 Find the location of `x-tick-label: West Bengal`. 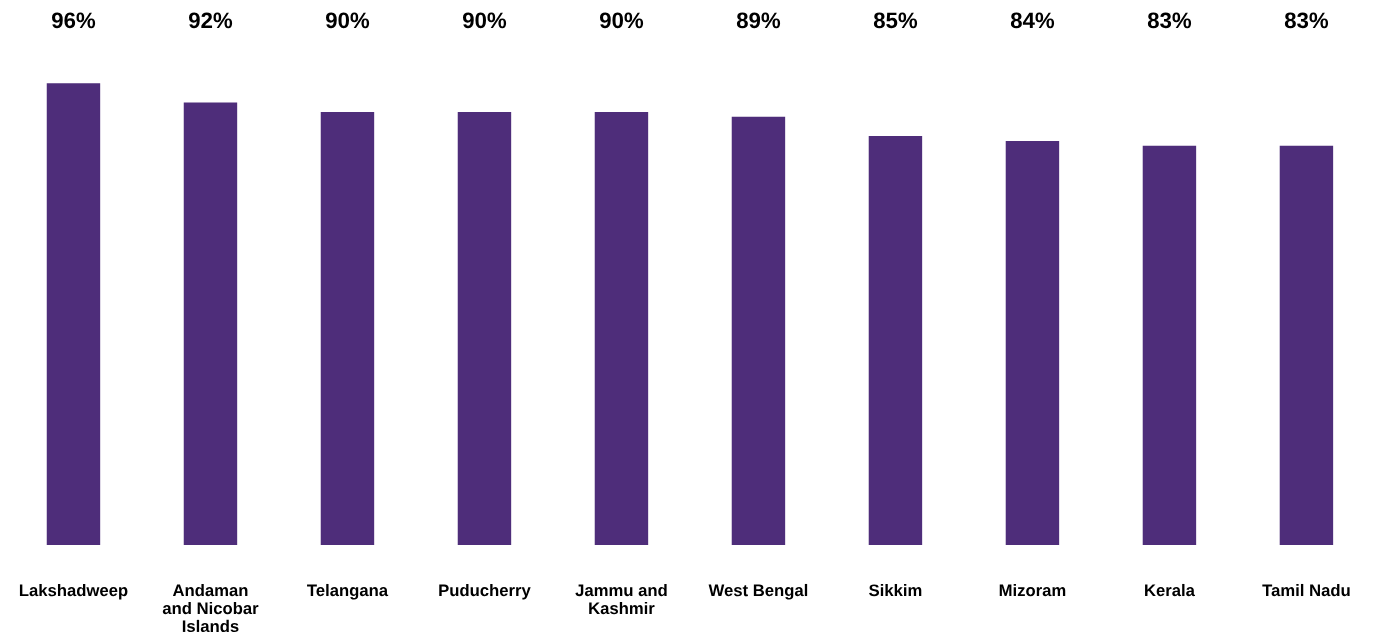

x-tick-label: West Bengal is located at coordinates (758, 591).